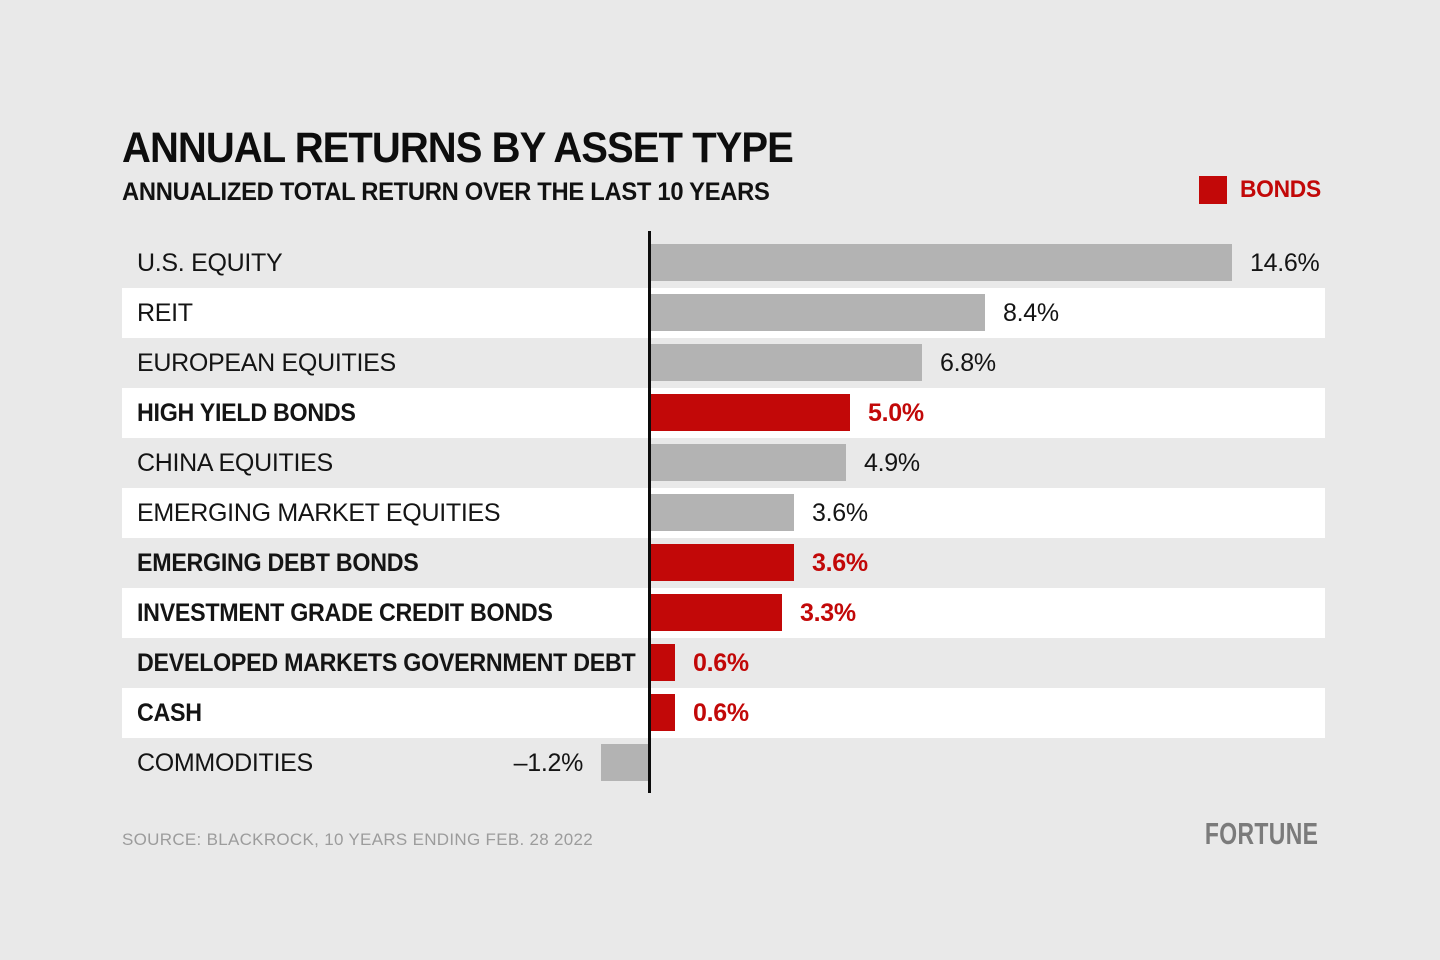 The width and height of the screenshot is (1440, 960). What do you see at coordinates (548, 763) in the screenshot?
I see `row-value: –1.2%` at bounding box center [548, 763].